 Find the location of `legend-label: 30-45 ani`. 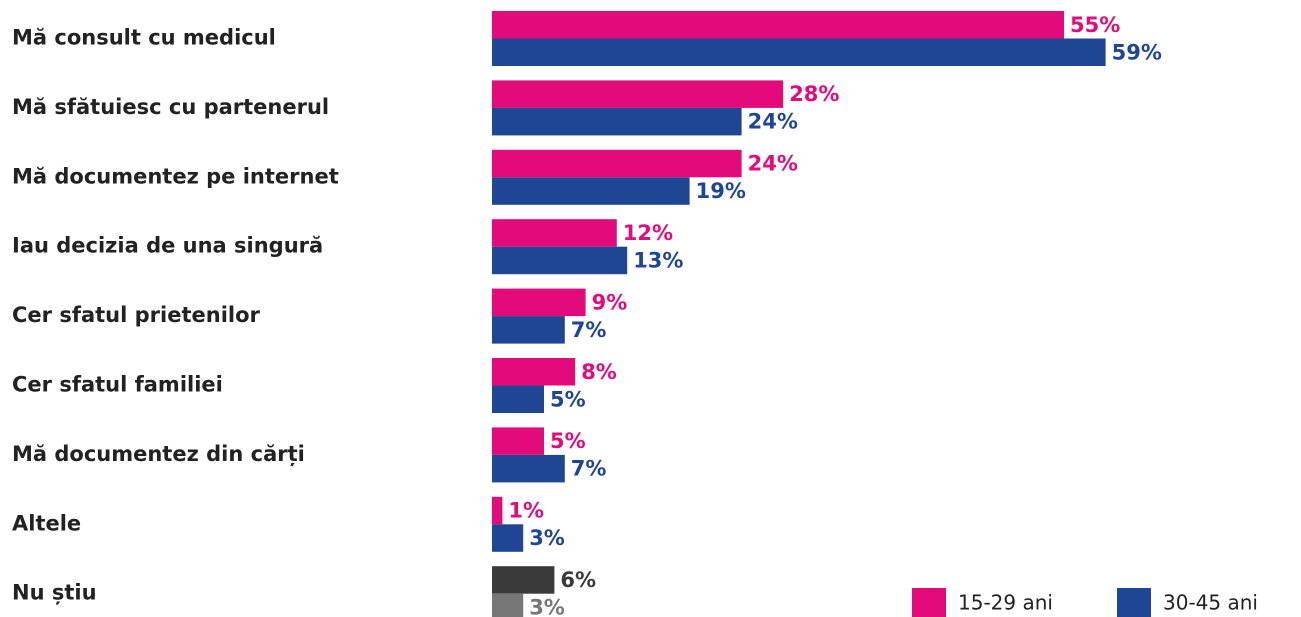

legend-label: 30-45 ani is located at coordinates (1210, 603).